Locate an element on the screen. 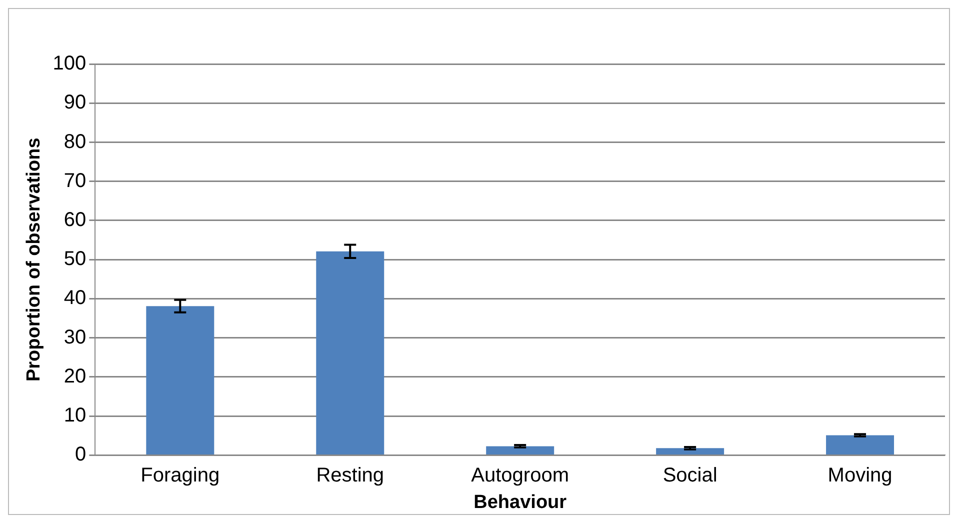 This screenshot has width=954, height=518. x-tick-label: Resting is located at coordinates (350, 475).